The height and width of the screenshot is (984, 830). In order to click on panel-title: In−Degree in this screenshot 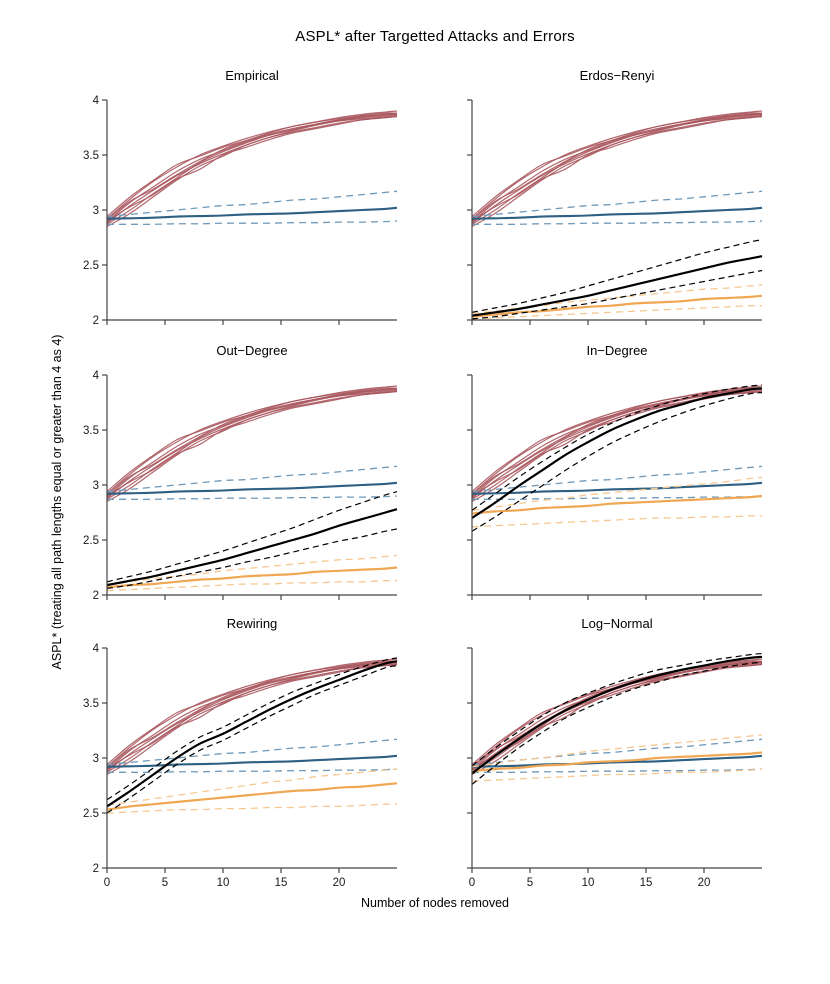, I will do `click(617, 350)`.